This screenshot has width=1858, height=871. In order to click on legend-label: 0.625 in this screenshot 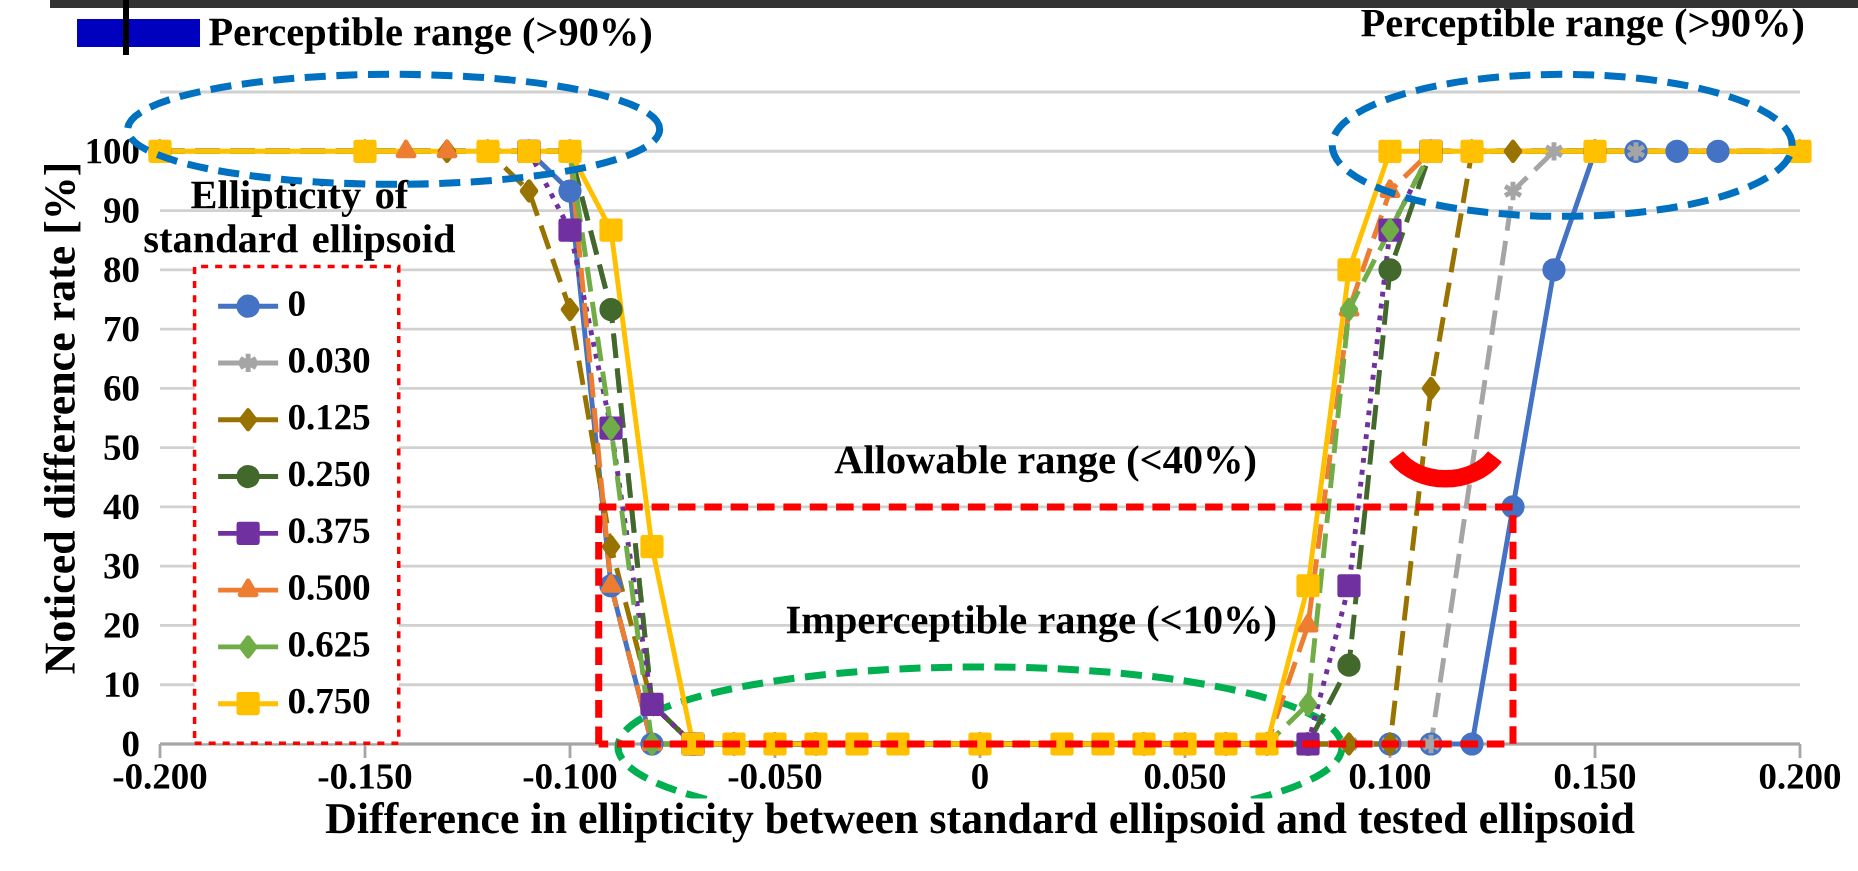, I will do `click(329, 644)`.